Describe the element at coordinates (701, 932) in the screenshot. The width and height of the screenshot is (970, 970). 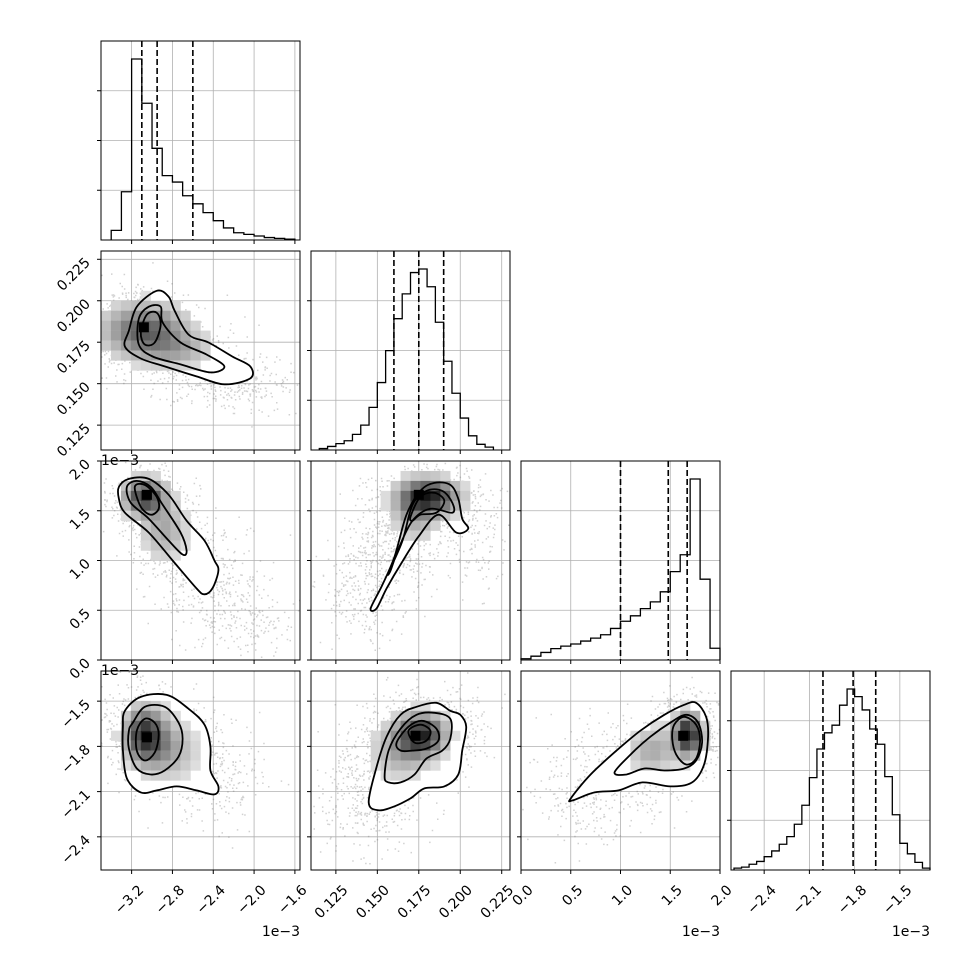
I see `x-offset-label-p2: 1e−3` at that location.